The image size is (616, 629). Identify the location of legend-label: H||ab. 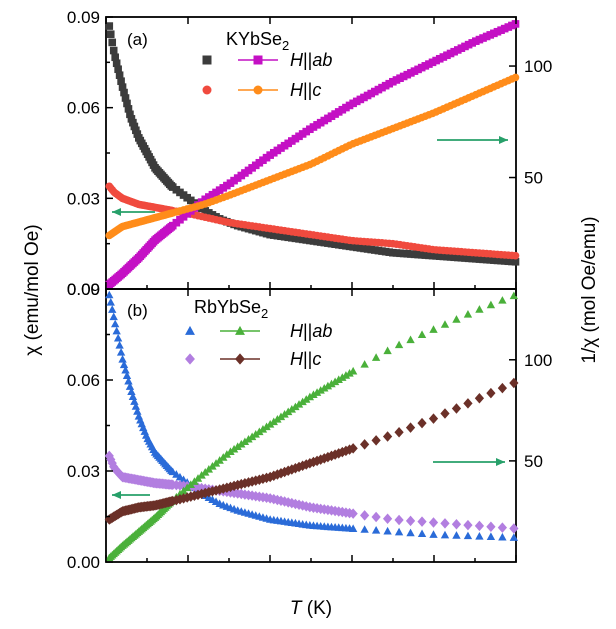
(311, 60).